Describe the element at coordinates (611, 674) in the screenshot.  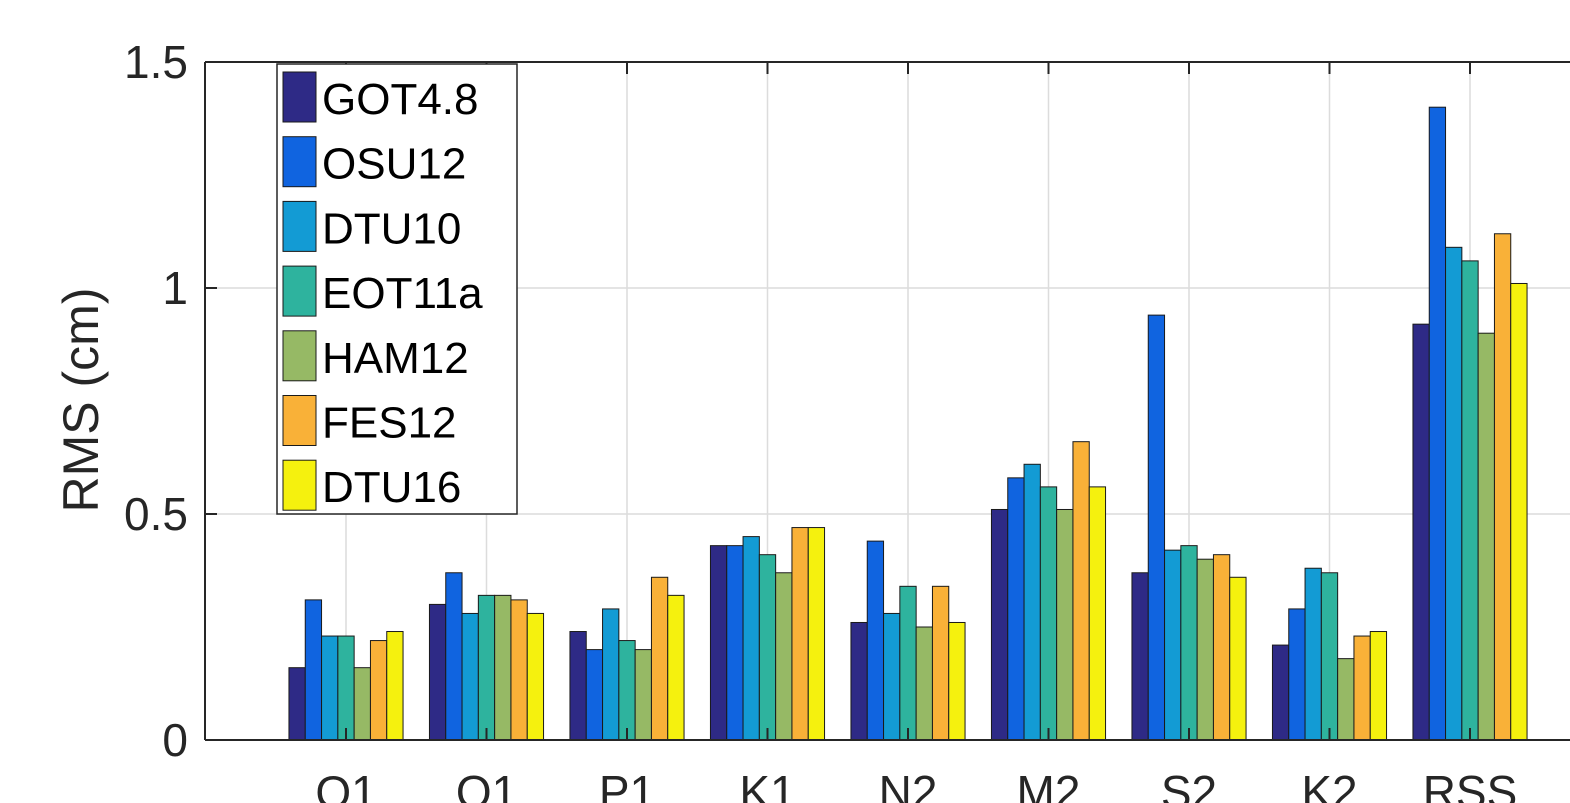
I see `bar-DTU10-P1` at that location.